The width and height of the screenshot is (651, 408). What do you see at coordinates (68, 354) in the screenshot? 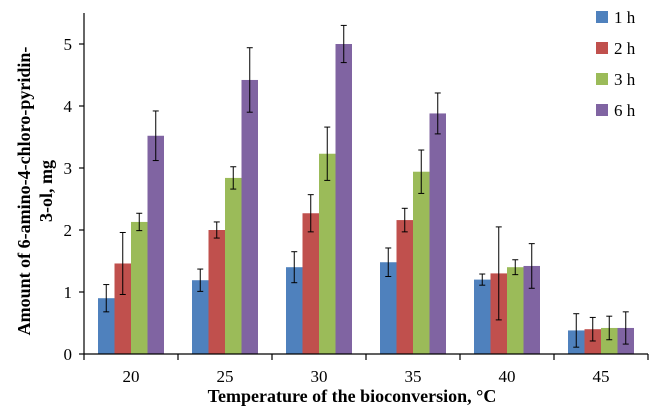
I see `y-tick-label: 0` at bounding box center [68, 354].